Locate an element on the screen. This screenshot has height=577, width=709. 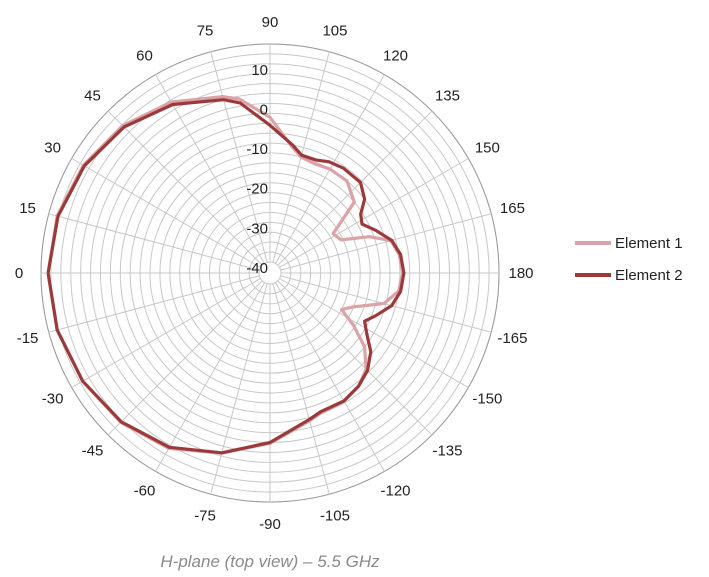
legend-label-element-2: Element 2 is located at coordinates (649, 275).